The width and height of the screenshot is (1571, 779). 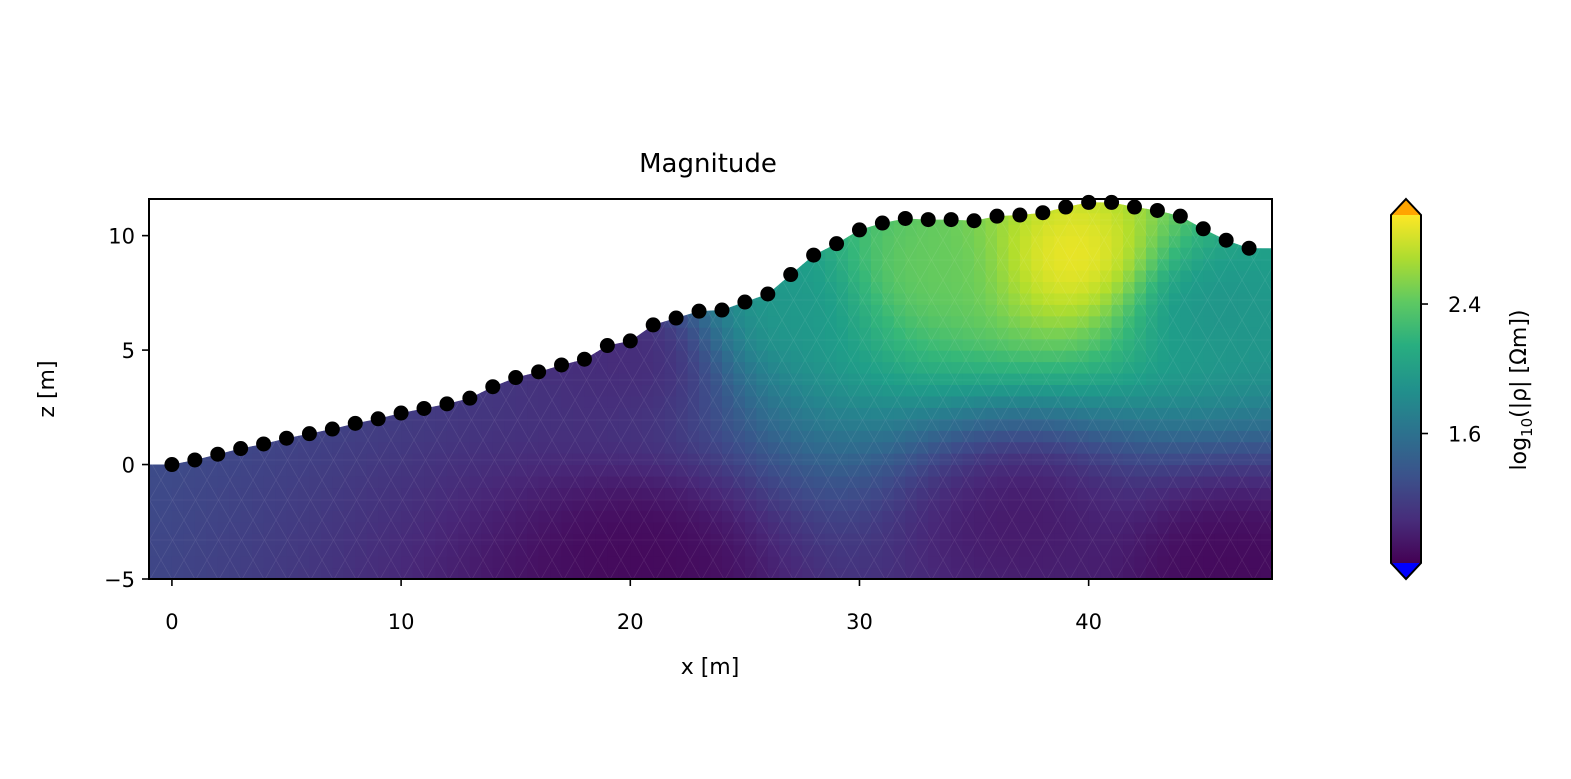 I want to click on colorbar-label-subscript: 10, so click(x=1527, y=427).